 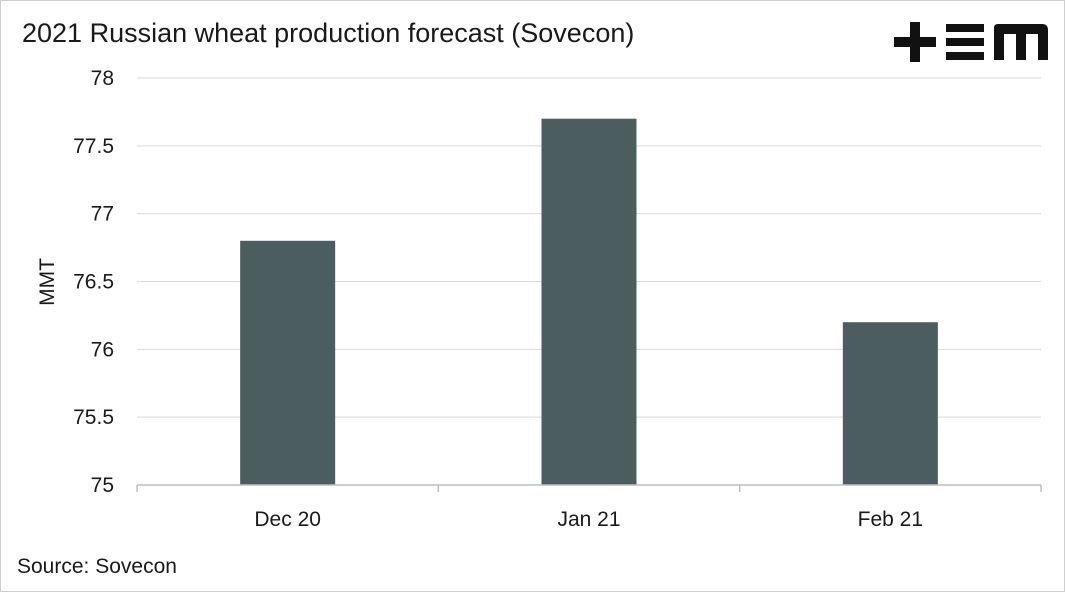 I want to click on y-tick-label: 76.5, so click(x=93, y=282).